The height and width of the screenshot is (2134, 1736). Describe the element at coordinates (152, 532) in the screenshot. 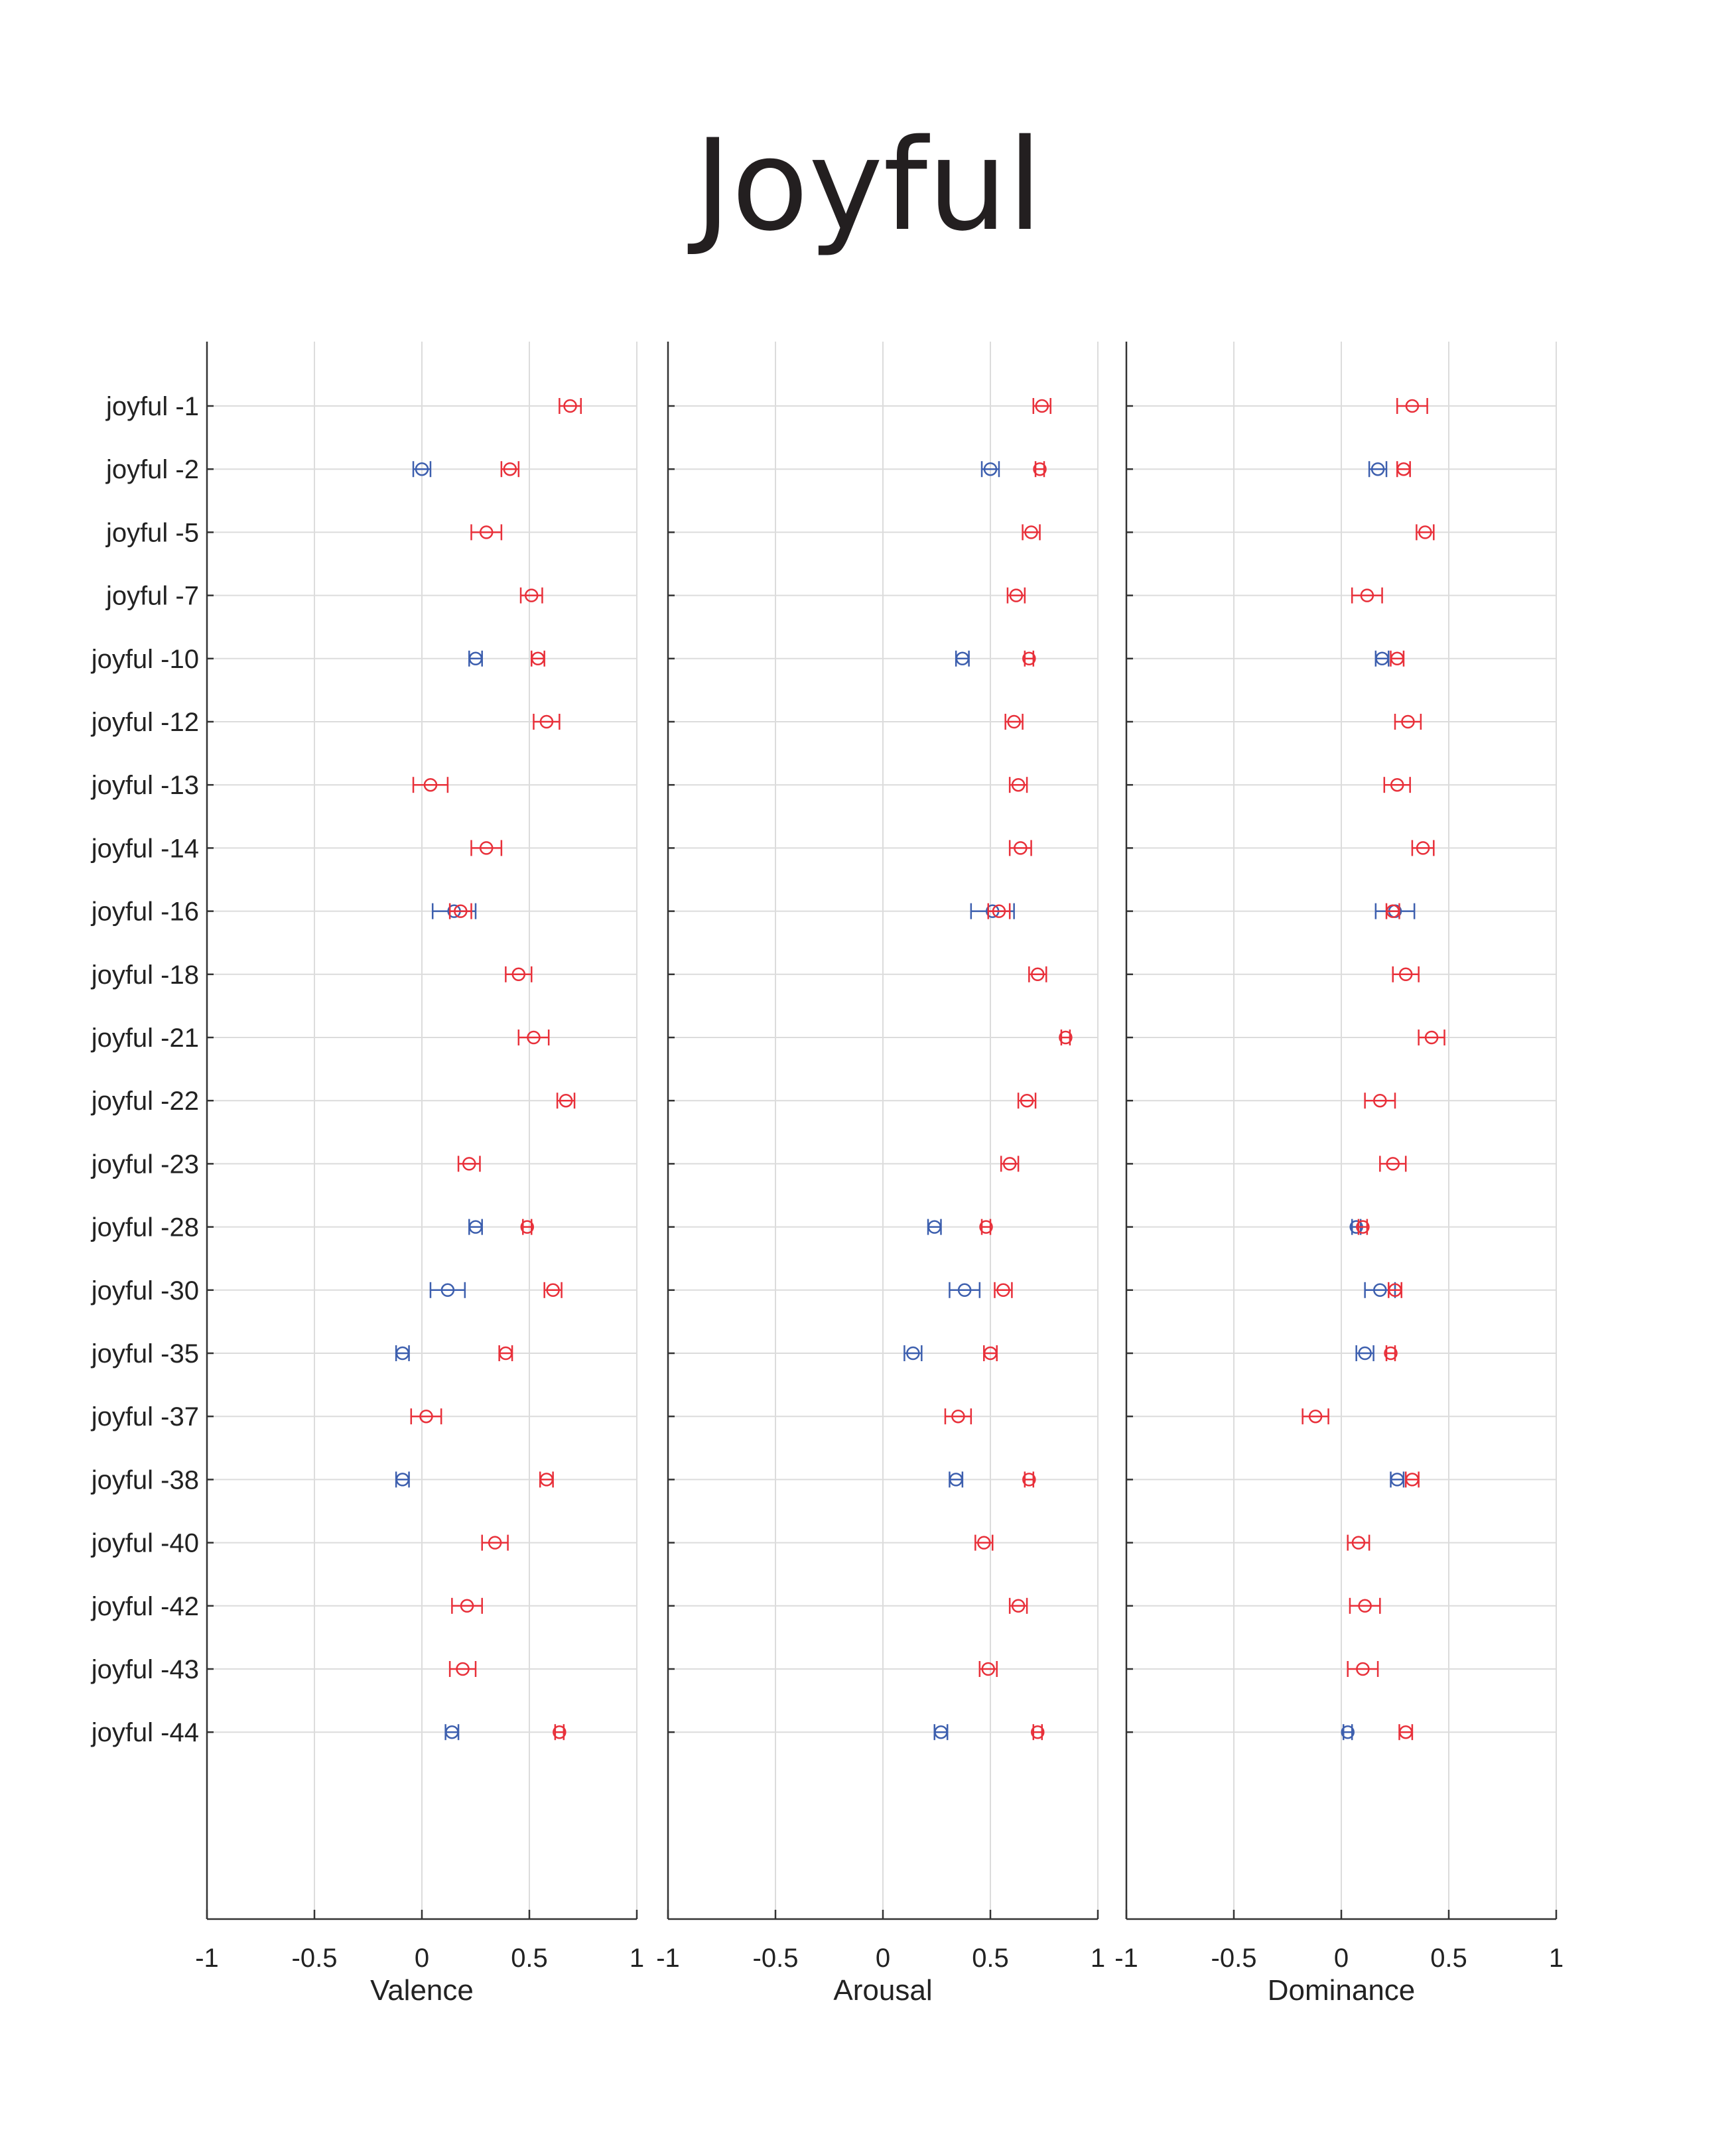

I see `category-label: joyful -5` at that location.